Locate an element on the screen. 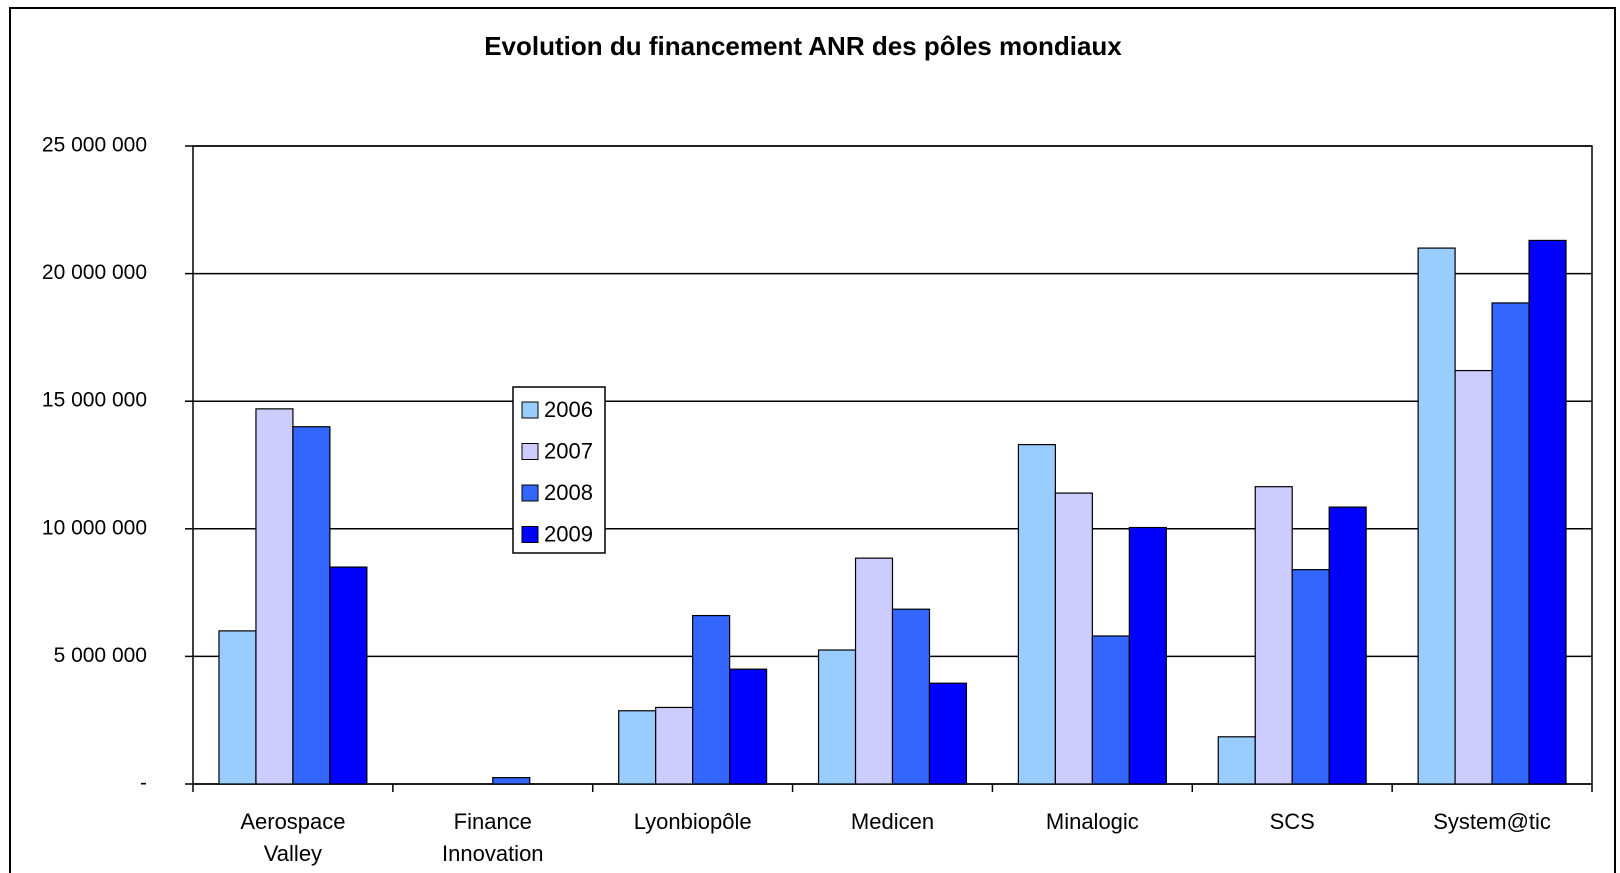  y-tick-label: 5 000 000 is located at coordinates (100, 655).